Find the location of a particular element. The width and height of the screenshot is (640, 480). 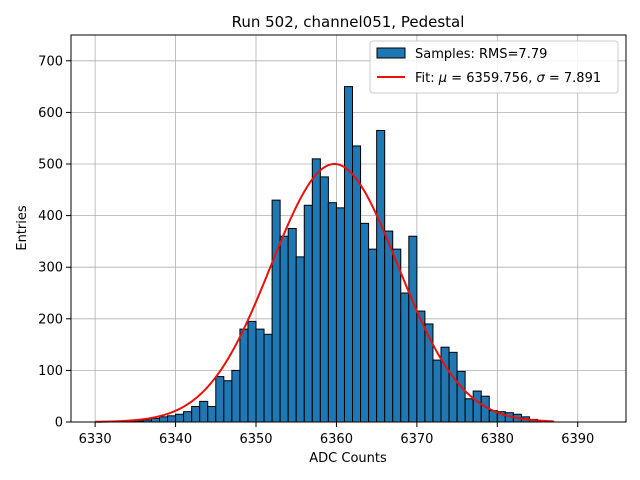

legend-swatch-samples is located at coordinates (391, 53).